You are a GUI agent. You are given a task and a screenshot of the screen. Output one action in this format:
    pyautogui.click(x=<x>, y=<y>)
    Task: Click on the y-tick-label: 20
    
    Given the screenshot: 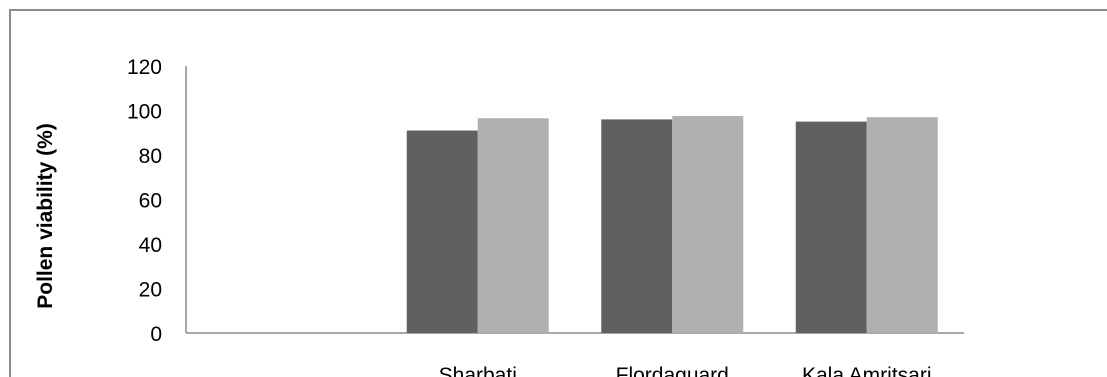 What is the action you would take?
    pyautogui.click(x=150, y=290)
    